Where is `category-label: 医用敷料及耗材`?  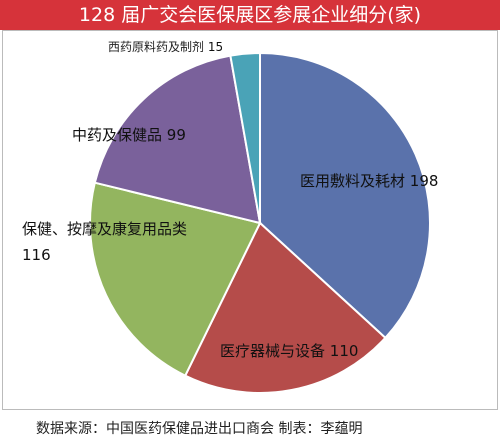 category-label: 医用敷料及耗材 is located at coordinates (353, 181).